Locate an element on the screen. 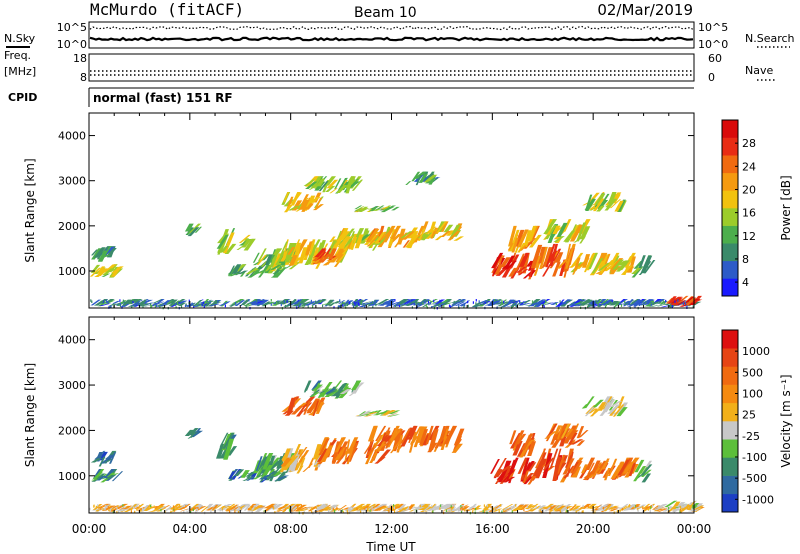 This screenshot has height=554, width=800. time-axis-label: Time UT is located at coordinates (390, 547).